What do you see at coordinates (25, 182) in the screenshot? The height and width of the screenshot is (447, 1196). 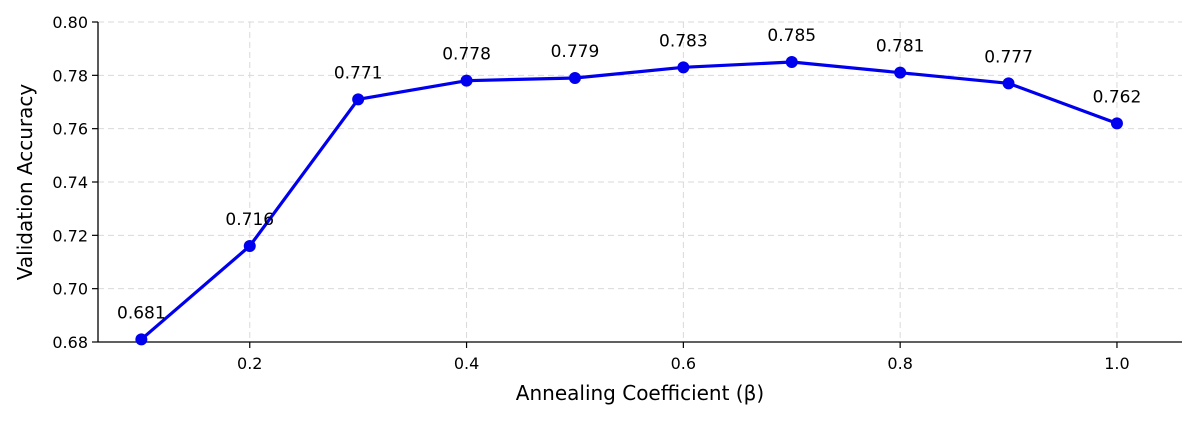 I see `y-axis-label: Validation Accuracy` at bounding box center [25, 182].